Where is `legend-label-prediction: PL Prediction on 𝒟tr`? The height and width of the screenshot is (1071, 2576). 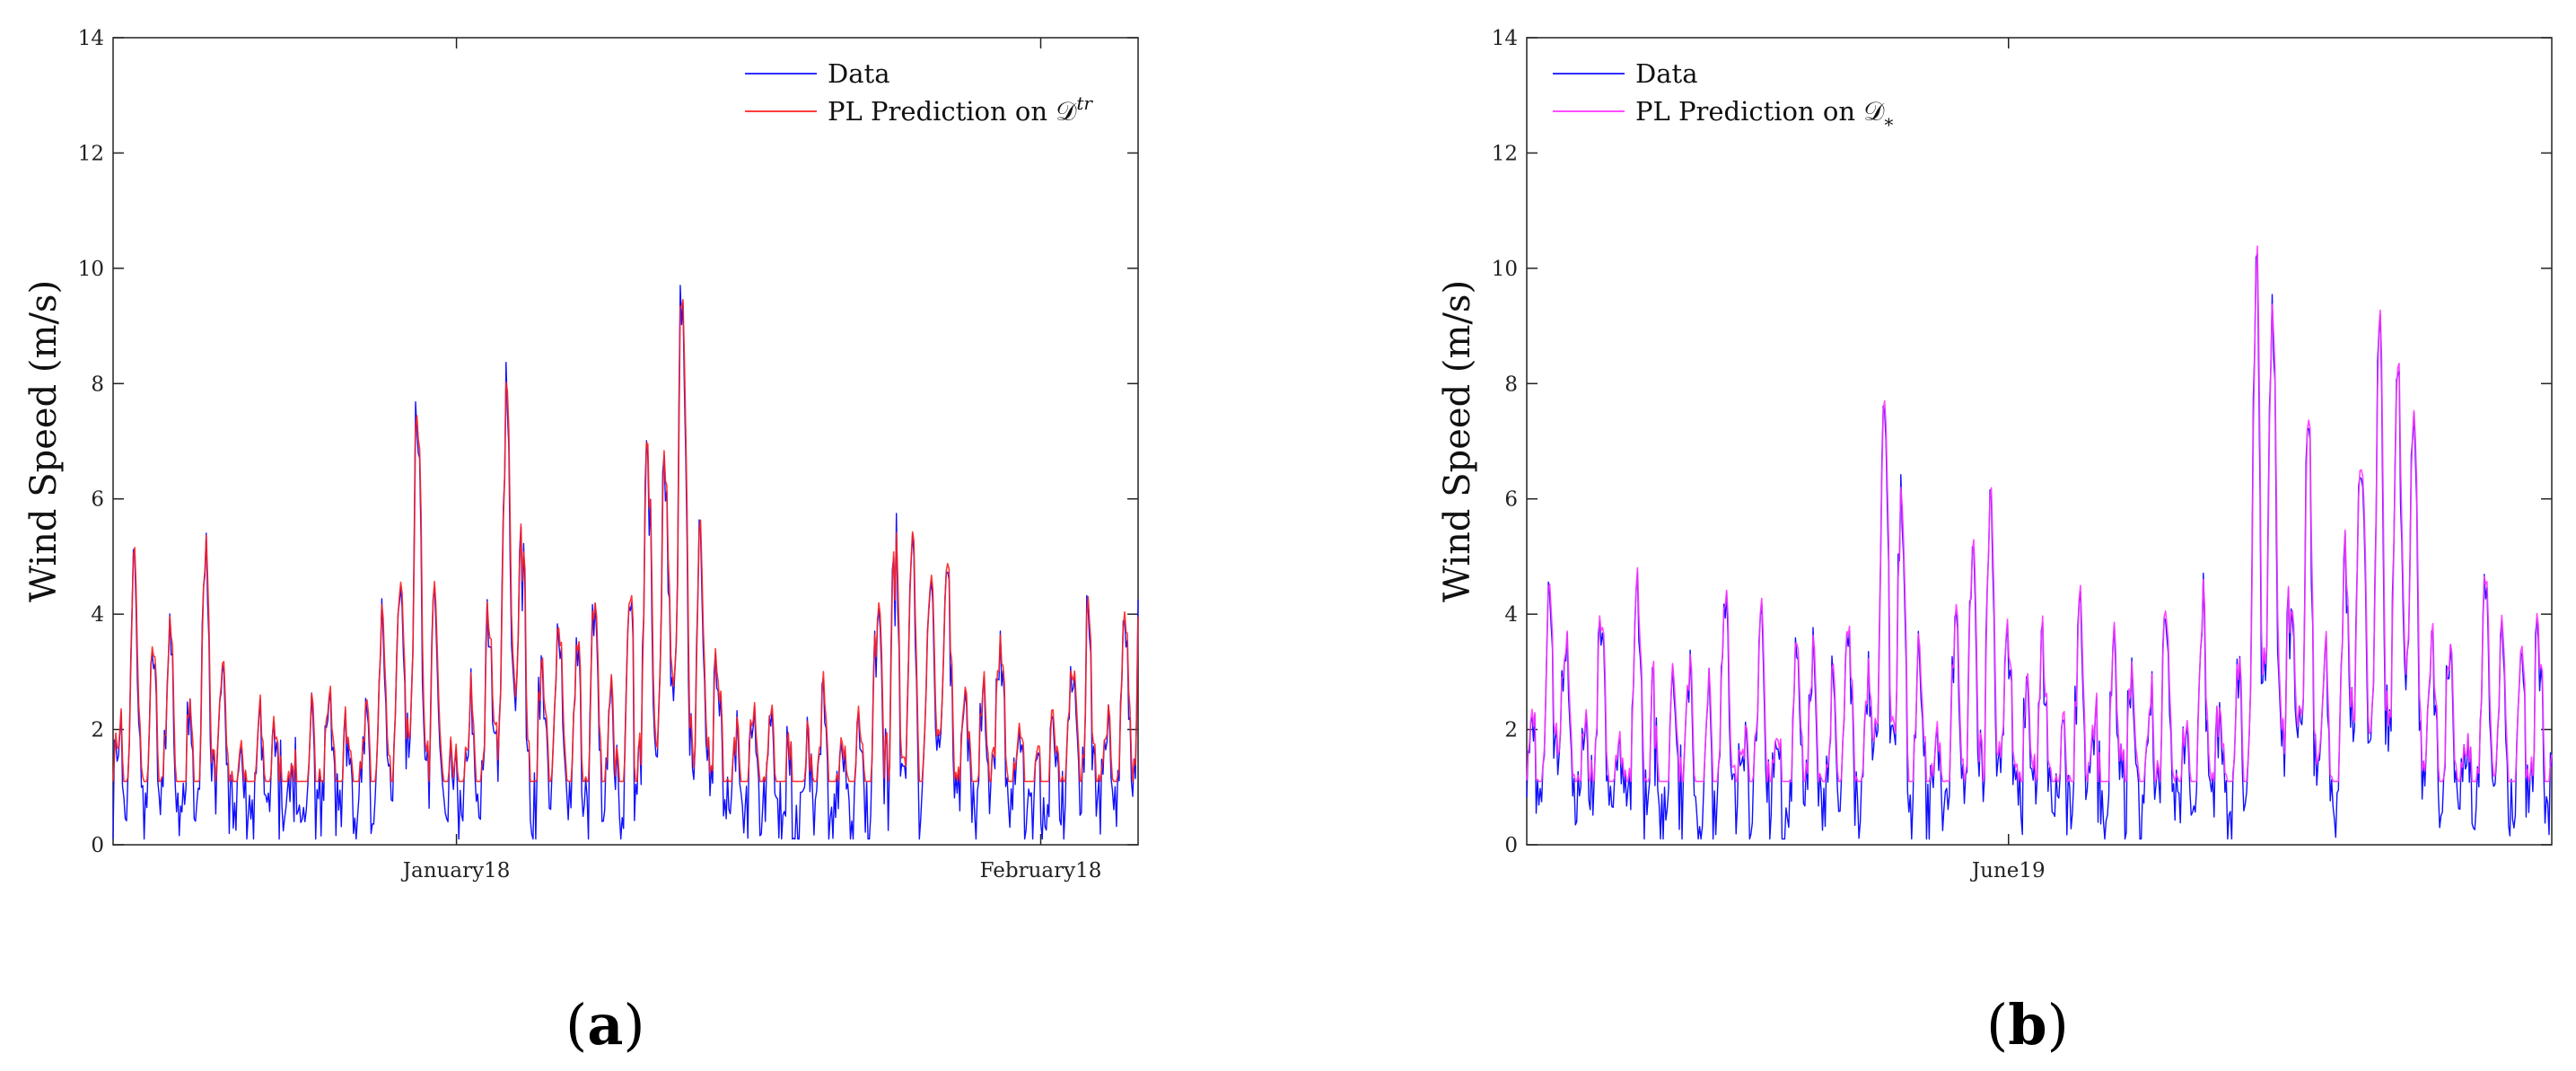 legend-label-prediction: PL Prediction on 𝒟tr is located at coordinates (960, 109).